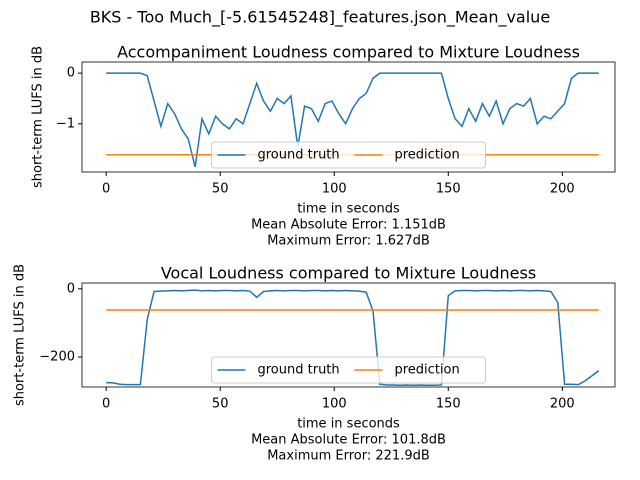  What do you see at coordinates (348, 456) in the screenshot?
I see `annotation: Maximum Error: 221.9dB` at bounding box center [348, 456].